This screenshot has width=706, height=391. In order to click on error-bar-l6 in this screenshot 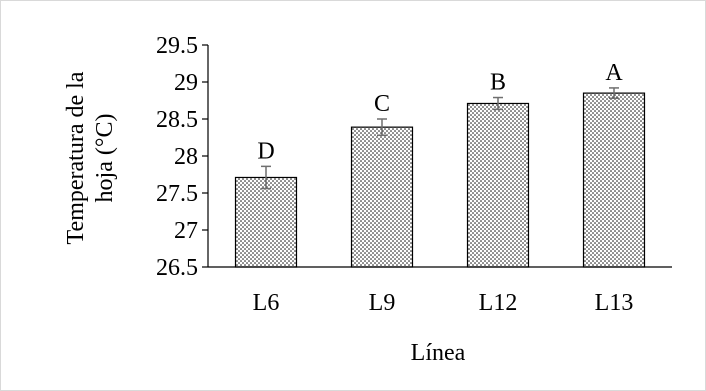, I will do `click(266, 177)`.